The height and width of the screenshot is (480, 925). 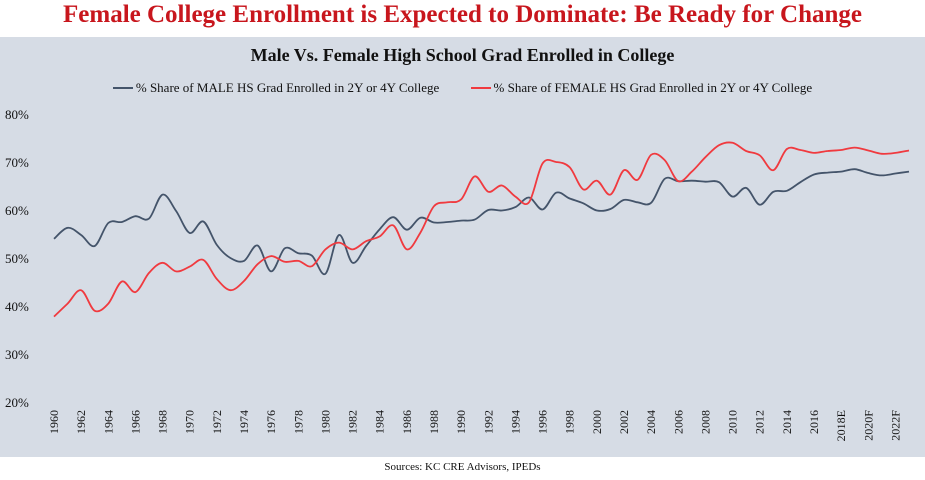 I want to click on x-tick-label: 2014, so click(x=787, y=422).